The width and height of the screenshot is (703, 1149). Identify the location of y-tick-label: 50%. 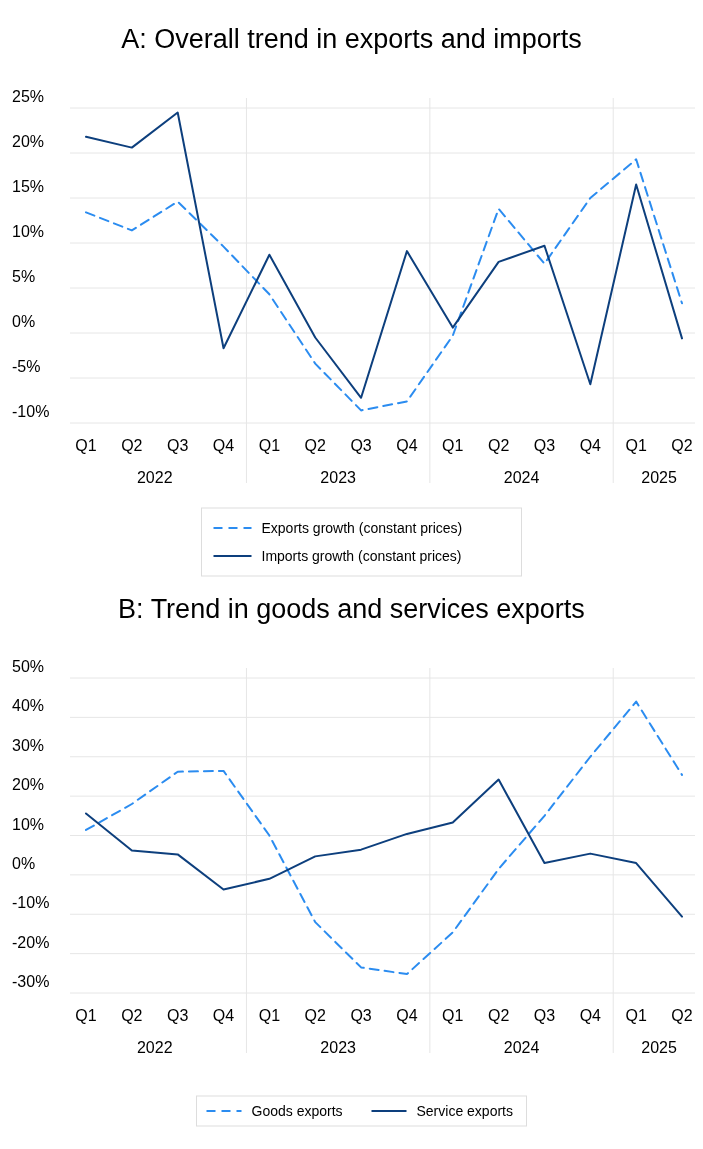
(28, 666).